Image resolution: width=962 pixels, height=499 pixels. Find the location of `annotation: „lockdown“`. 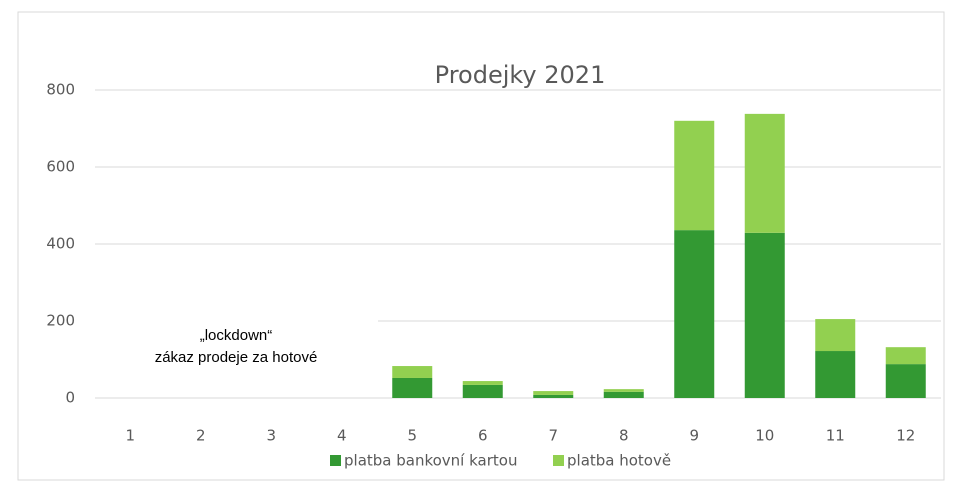

annotation: „lockdown“ is located at coordinates (236, 335).